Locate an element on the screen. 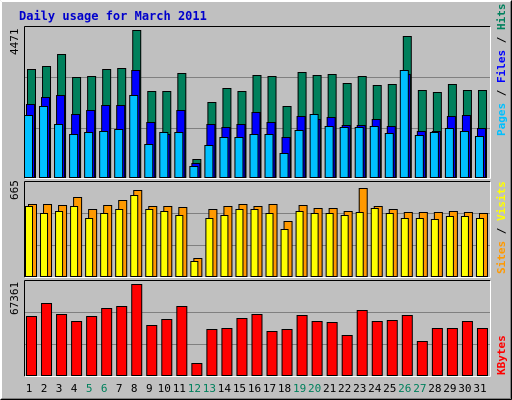 This screenshot has height=400, width=512. x-tick-label-15: 15 is located at coordinates (239, 388).